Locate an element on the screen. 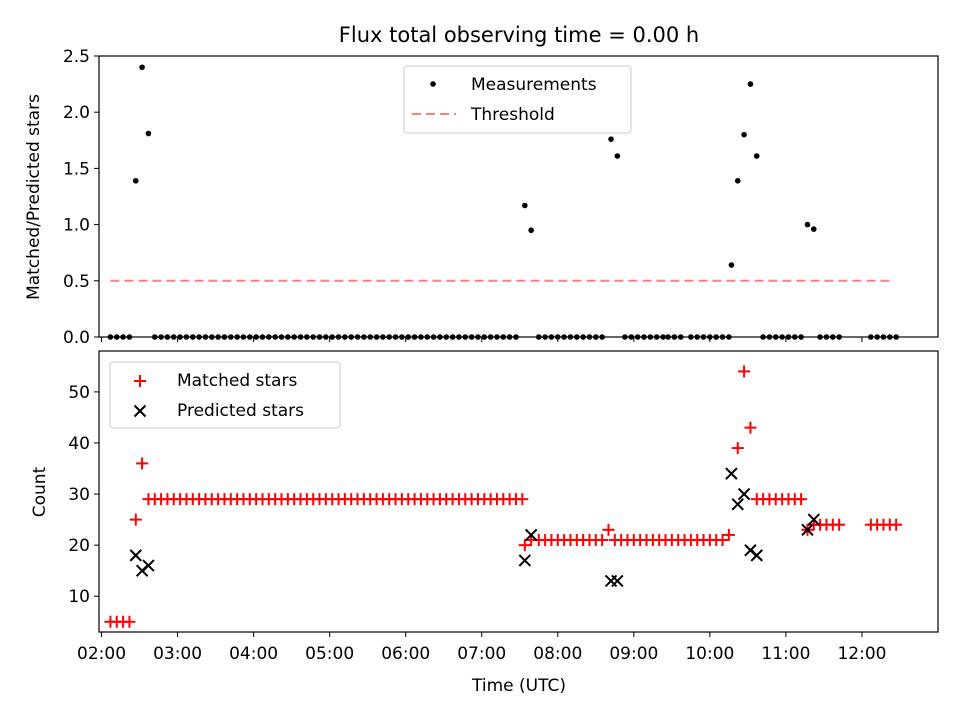 Image resolution: width=960 pixels, height=720 pixels. legend-measurements-label: Measurements is located at coordinates (534, 85).